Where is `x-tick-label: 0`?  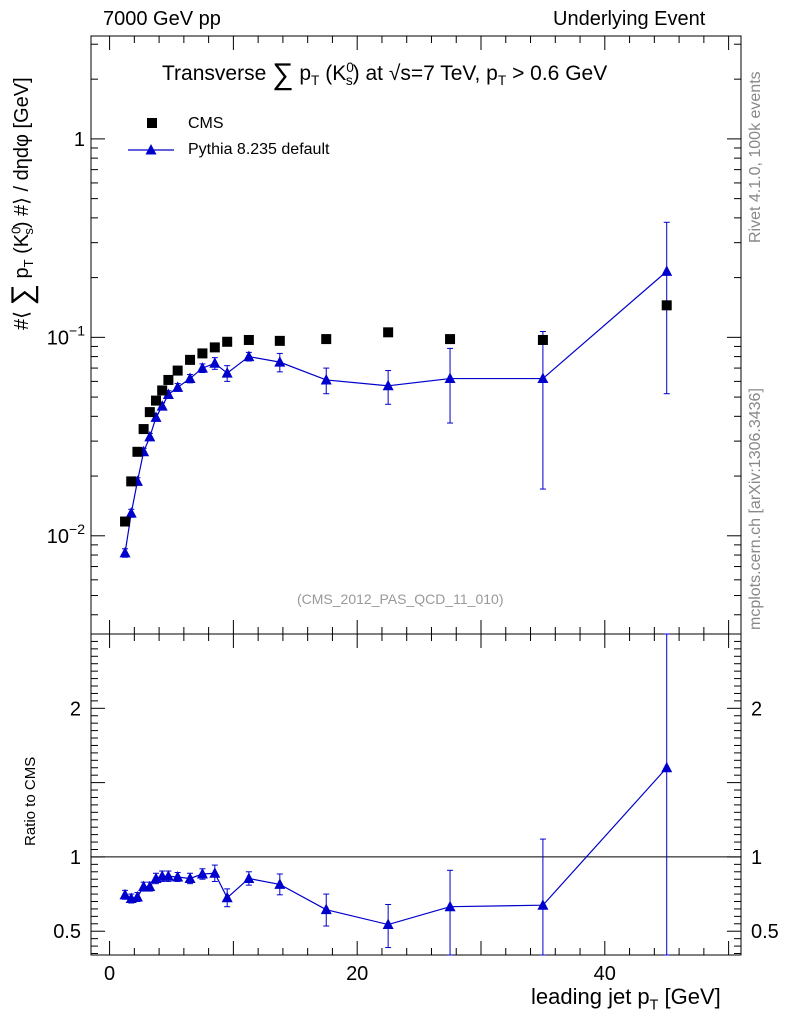
x-tick-label: 0 is located at coordinates (109, 974).